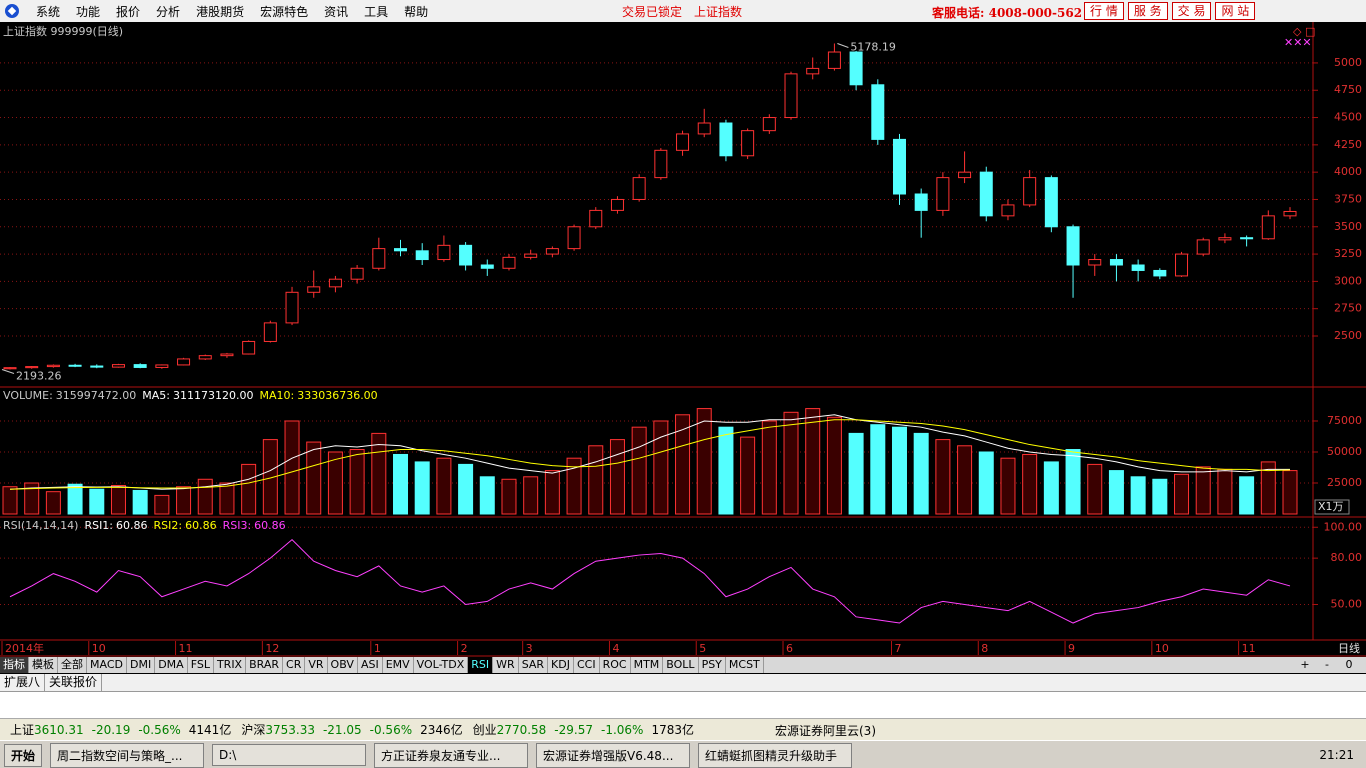  I want to click on top-button: 服 务, so click(1147, 11).